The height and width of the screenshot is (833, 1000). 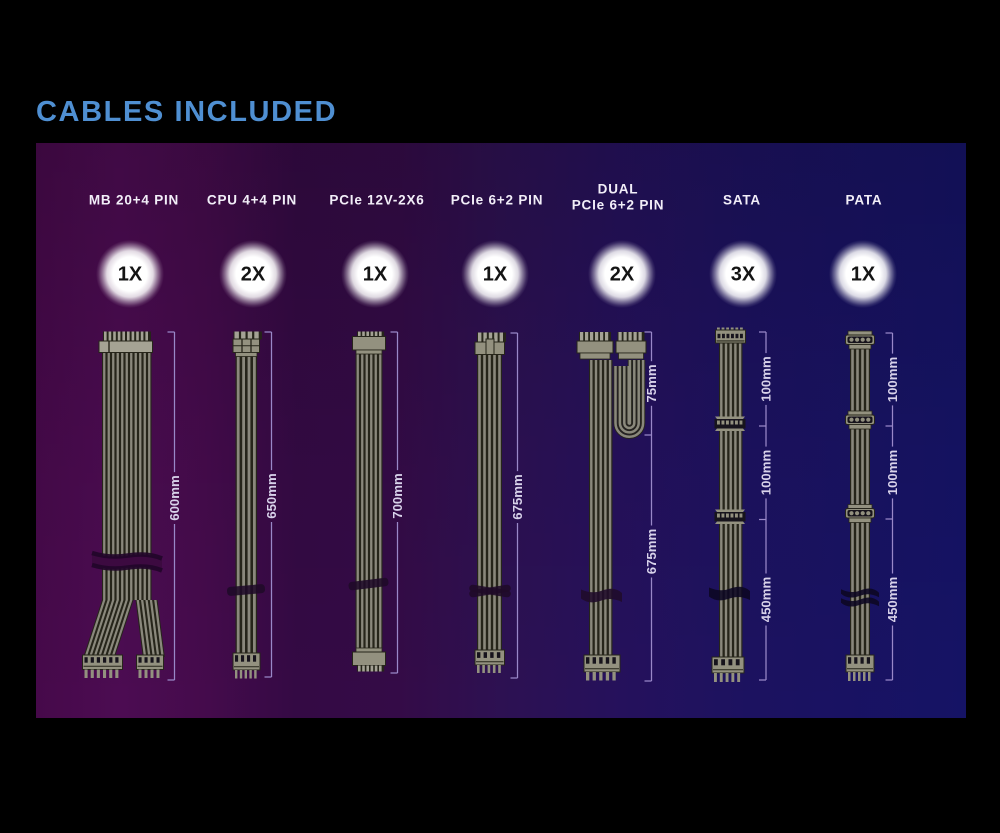 What do you see at coordinates (397, 495) in the screenshot?
I see `svg-text: 700mm` at bounding box center [397, 495].